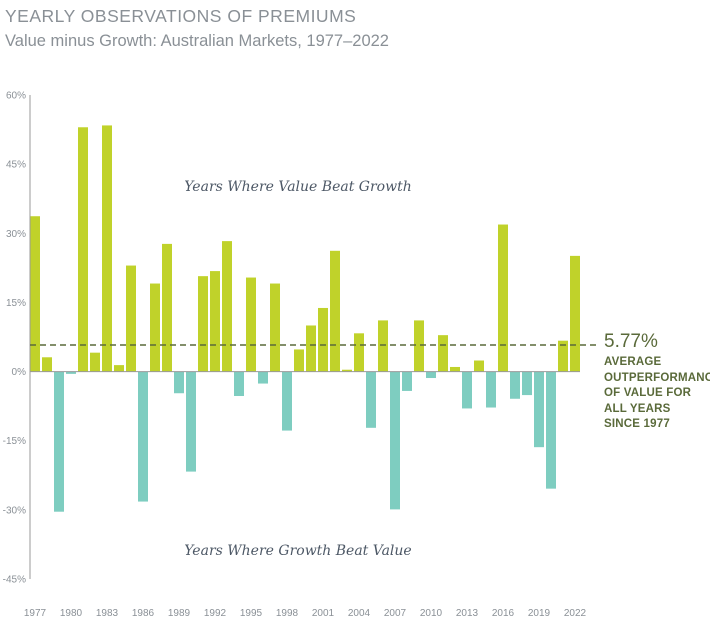 This screenshot has height=622, width=710. Describe the element at coordinates (167, 307) in the screenshot. I see `bar-1988` at that location.